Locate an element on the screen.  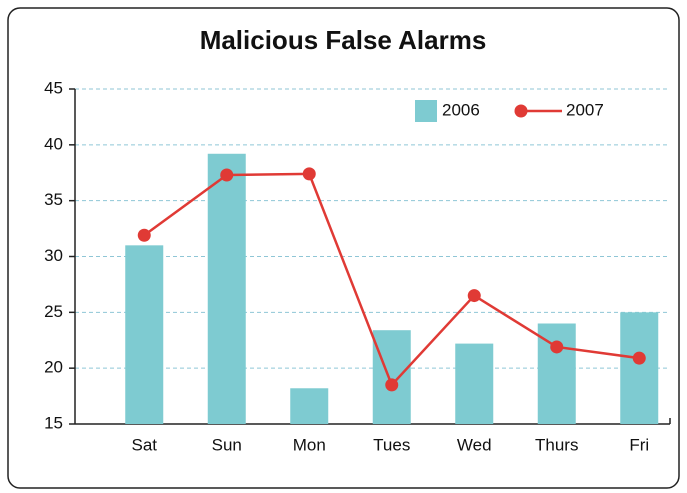
x-tick-label: Sat is located at coordinates (144, 444).